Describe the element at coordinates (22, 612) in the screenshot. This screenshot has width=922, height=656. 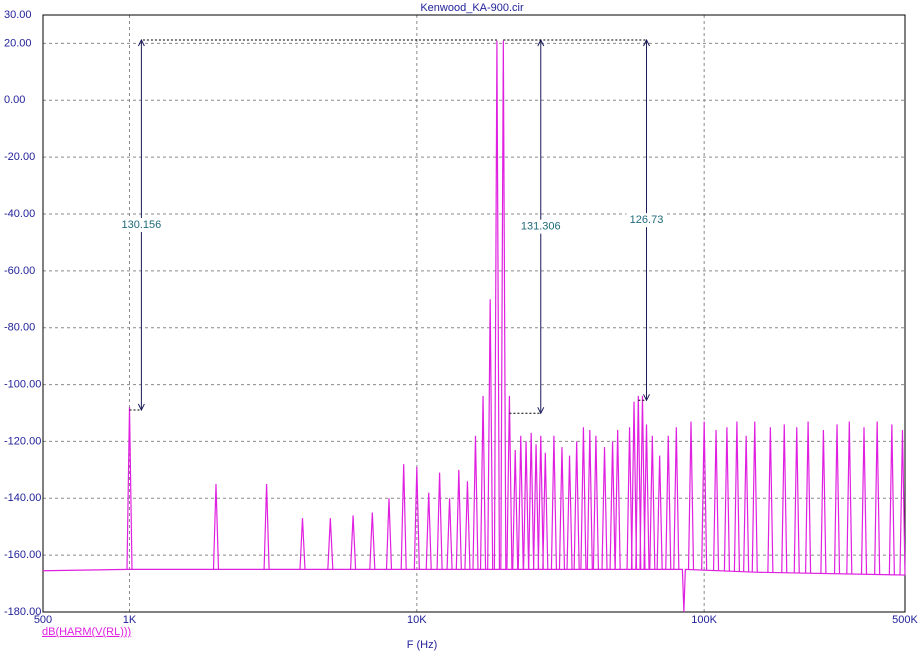
I see `y-tick-label: -180.00` at that location.